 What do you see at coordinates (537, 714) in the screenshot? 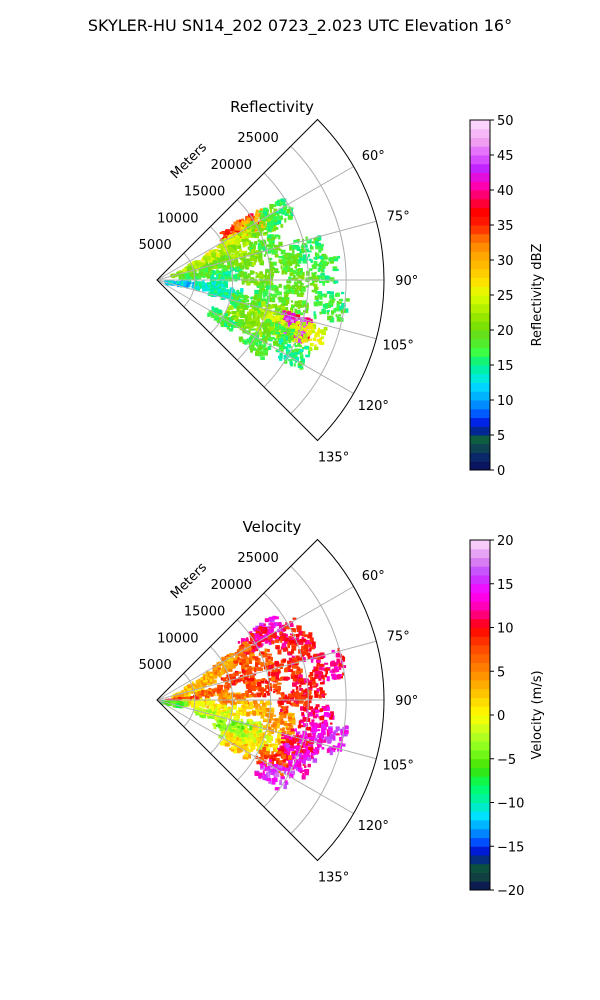
I see `colorbar-label: Velocity (m/s)` at bounding box center [537, 714].